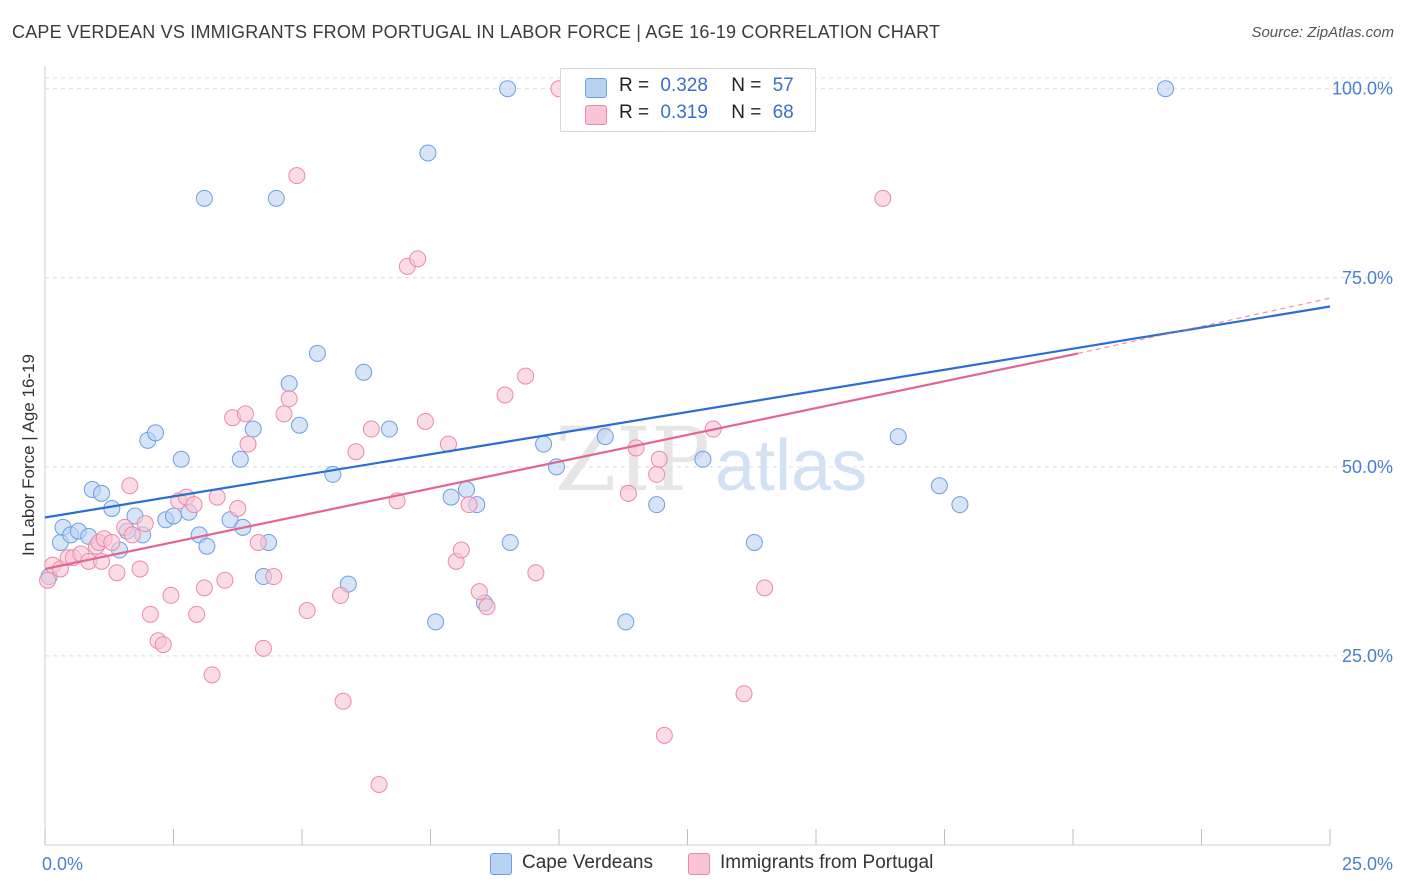 This screenshot has height=892, width=1406. Describe the element at coordinates (684, 112) in the screenshot. I see `r-value: 0.319` at that location.